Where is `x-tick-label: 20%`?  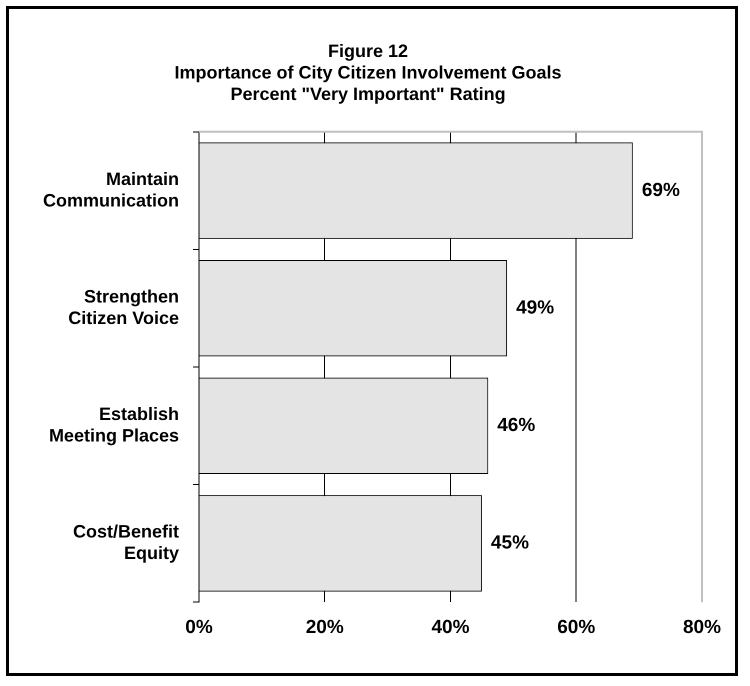
x-tick-label: 20% is located at coordinates (325, 627).